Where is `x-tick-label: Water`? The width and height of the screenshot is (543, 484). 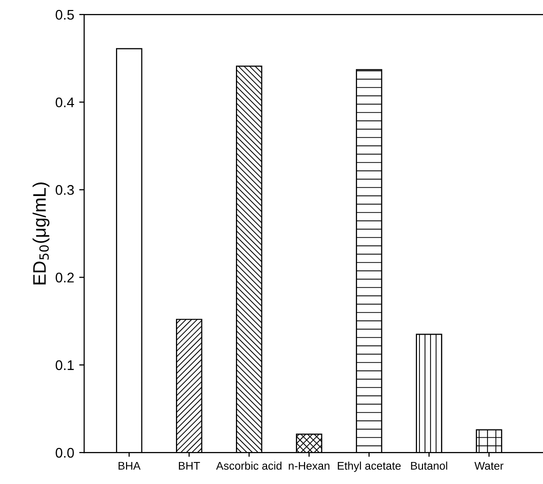
x-tick-label: Water is located at coordinates (489, 466).